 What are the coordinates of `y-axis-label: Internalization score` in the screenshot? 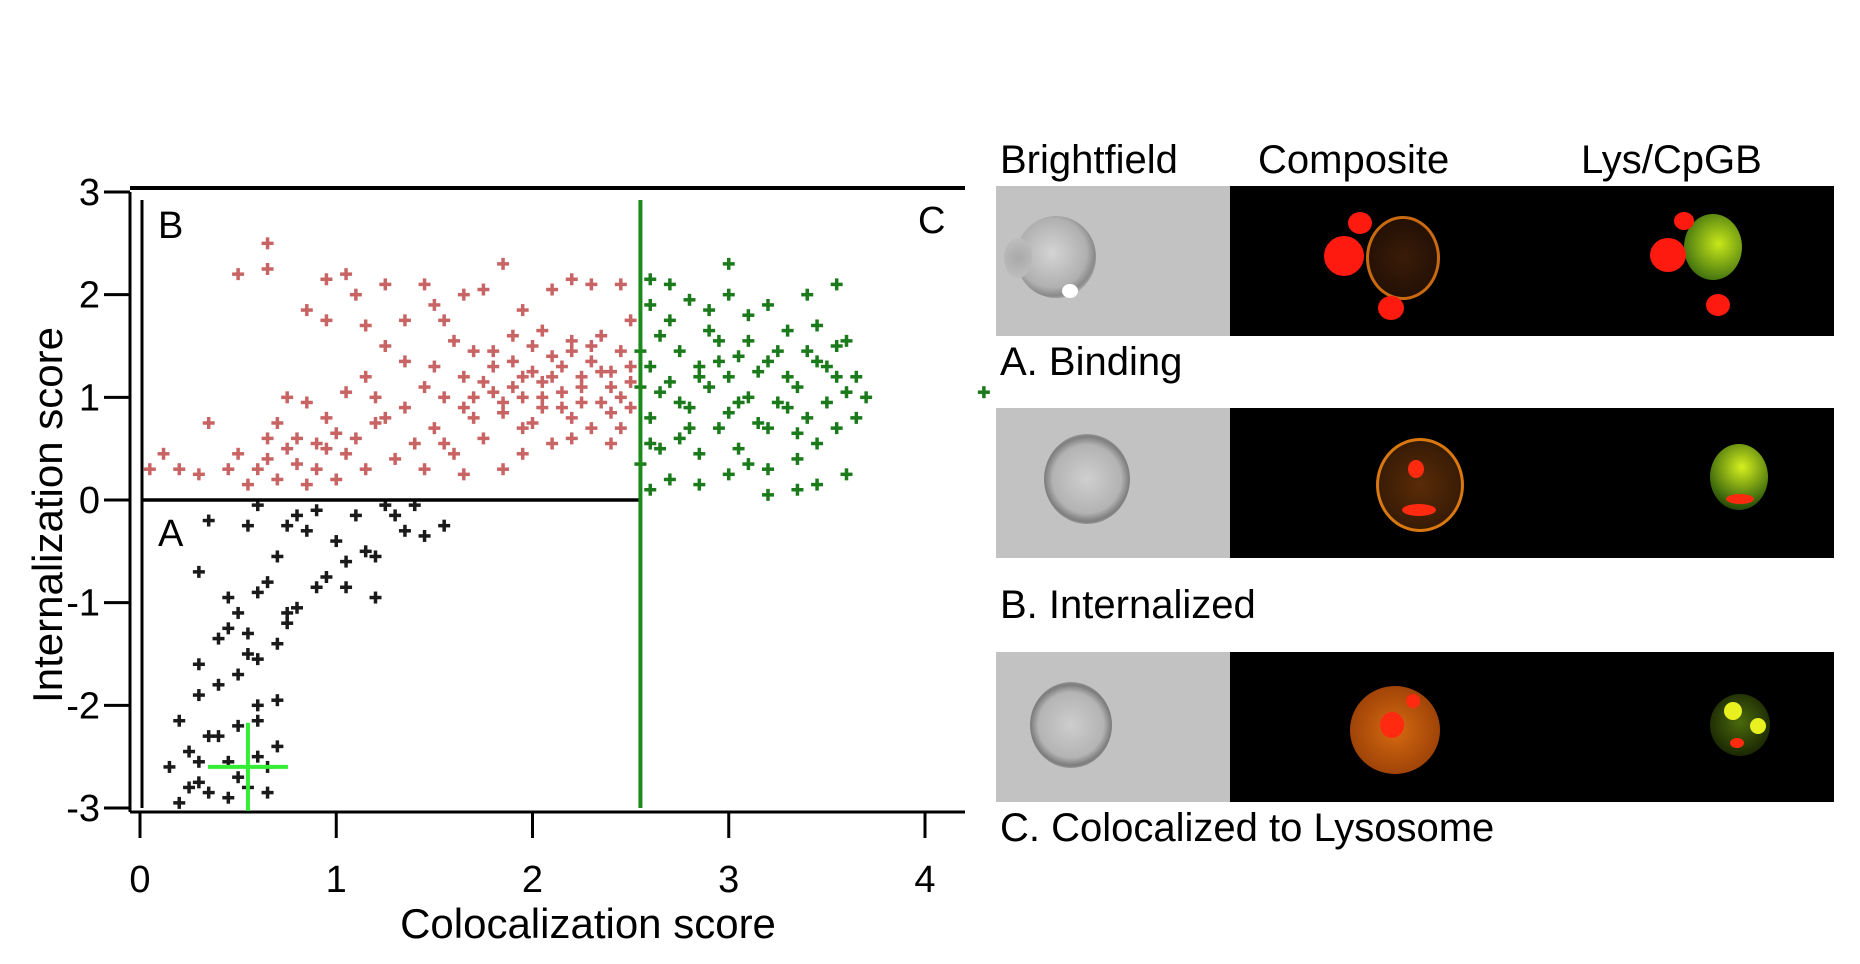 It's located at (47, 515).